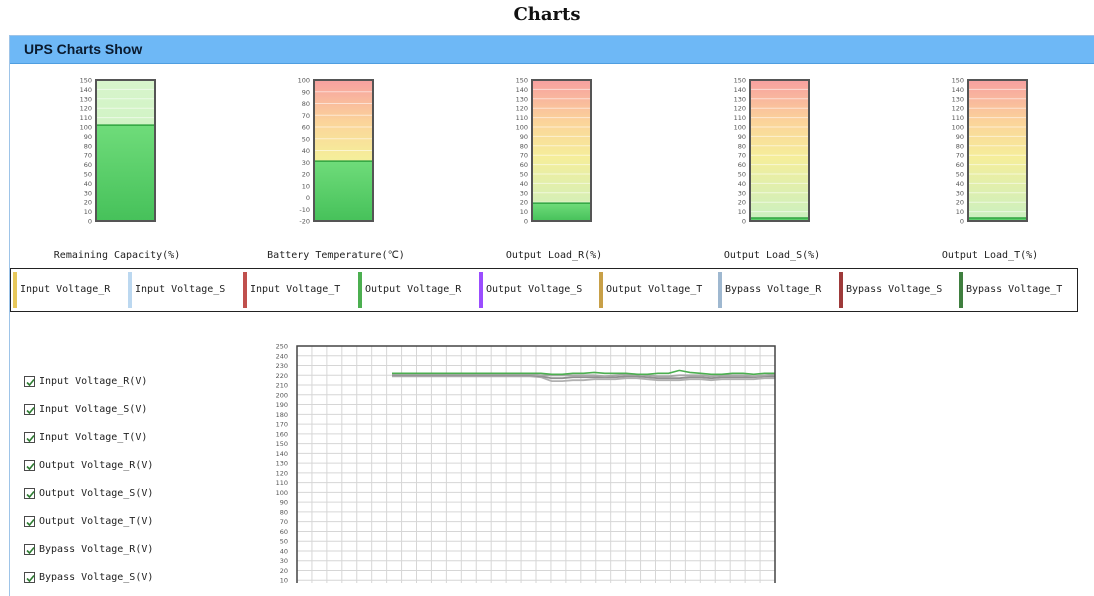 Image resolution: width=1094 pixels, height=596 pixels. Describe the element at coordinates (896, 290) in the screenshot. I see `legend-item-bypass-voltage-s: Bypass Voltage_S` at that location.